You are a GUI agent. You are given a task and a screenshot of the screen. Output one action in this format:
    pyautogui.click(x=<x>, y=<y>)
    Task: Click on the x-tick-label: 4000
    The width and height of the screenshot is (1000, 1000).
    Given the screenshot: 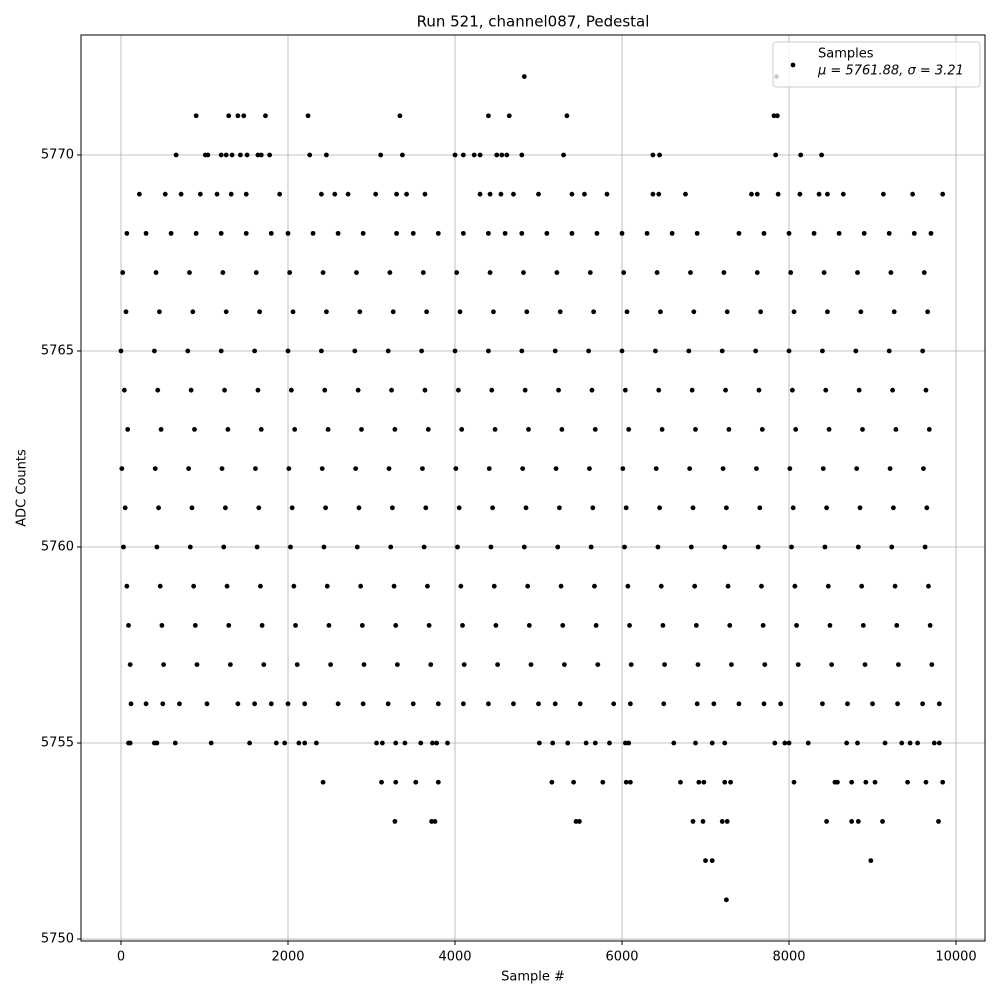 What is the action you would take?
    pyautogui.click(x=454, y=957)
    